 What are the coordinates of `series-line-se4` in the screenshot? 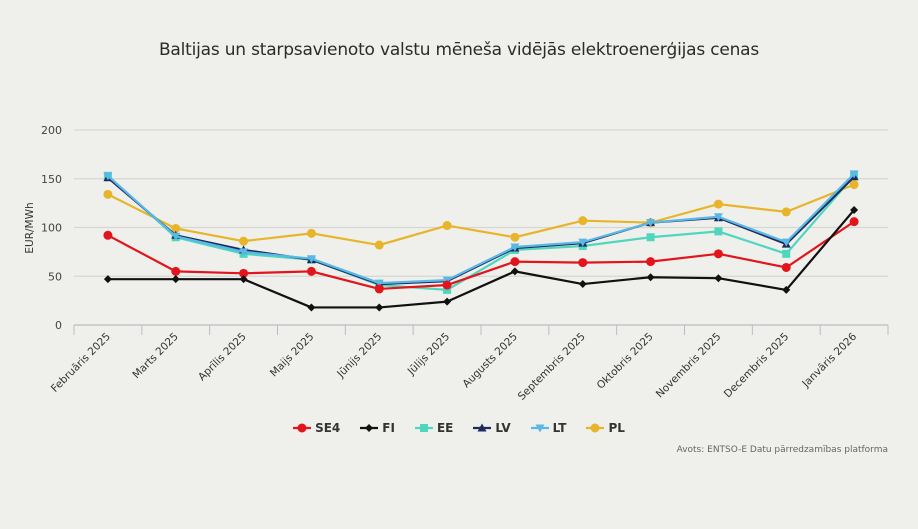 It's located at (481, 255).